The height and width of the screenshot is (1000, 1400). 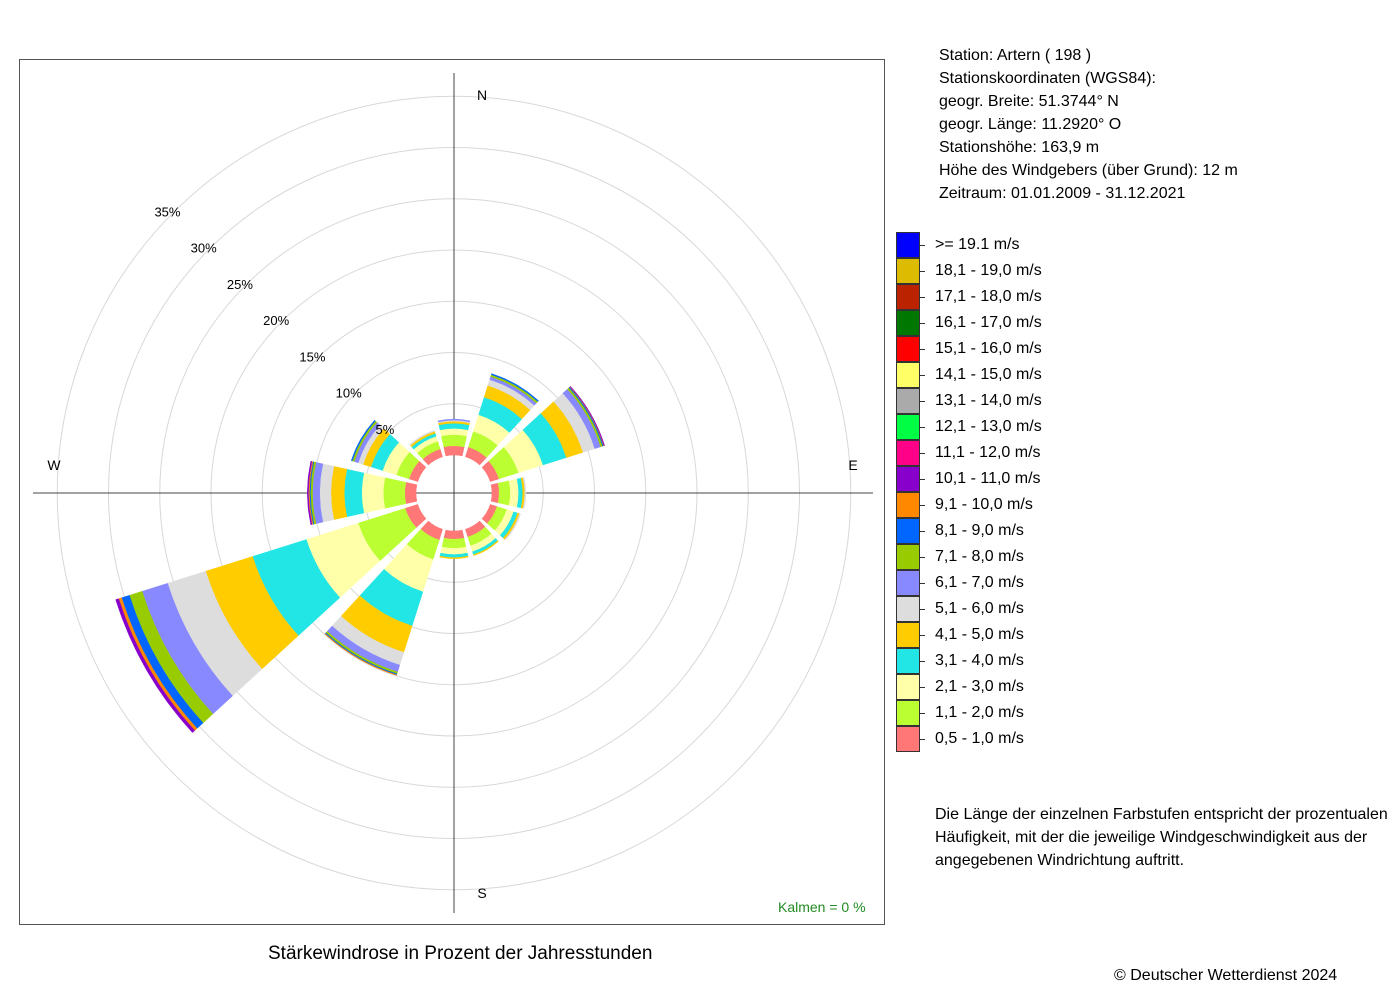 I want to click on ring-label: 5%, so click(x=384, y=429).